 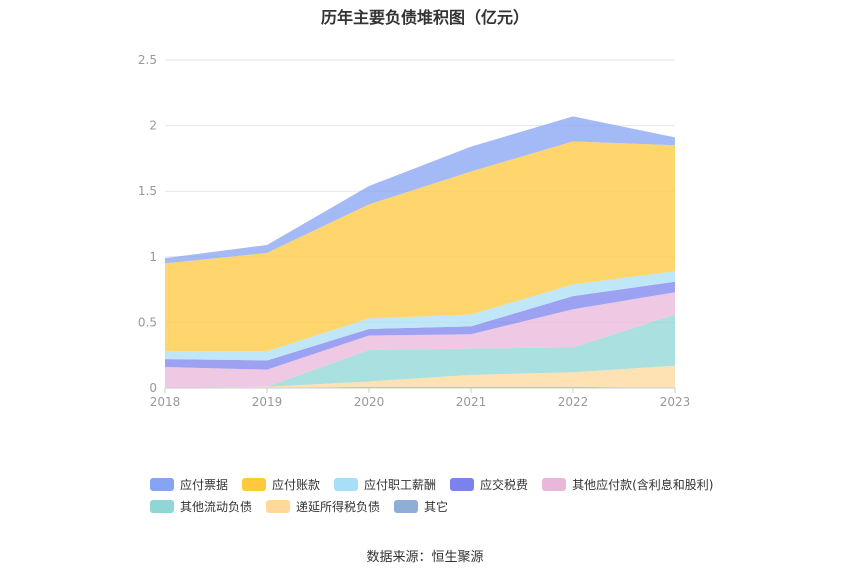 I want to click on x-tick-label: 2023, so click(x=675, y=402).